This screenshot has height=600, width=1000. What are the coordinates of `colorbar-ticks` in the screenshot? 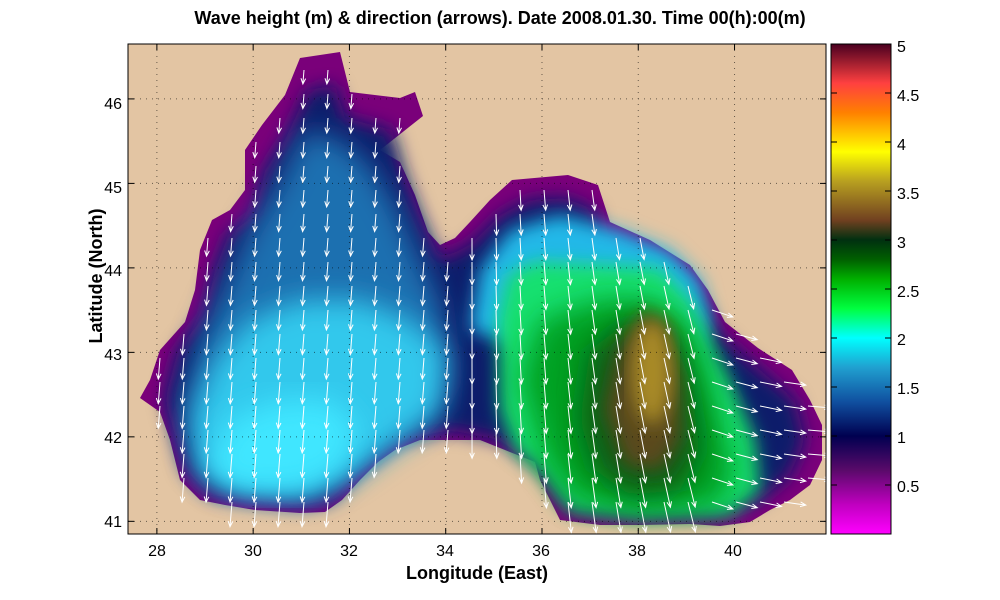 It's located at (861, 264).